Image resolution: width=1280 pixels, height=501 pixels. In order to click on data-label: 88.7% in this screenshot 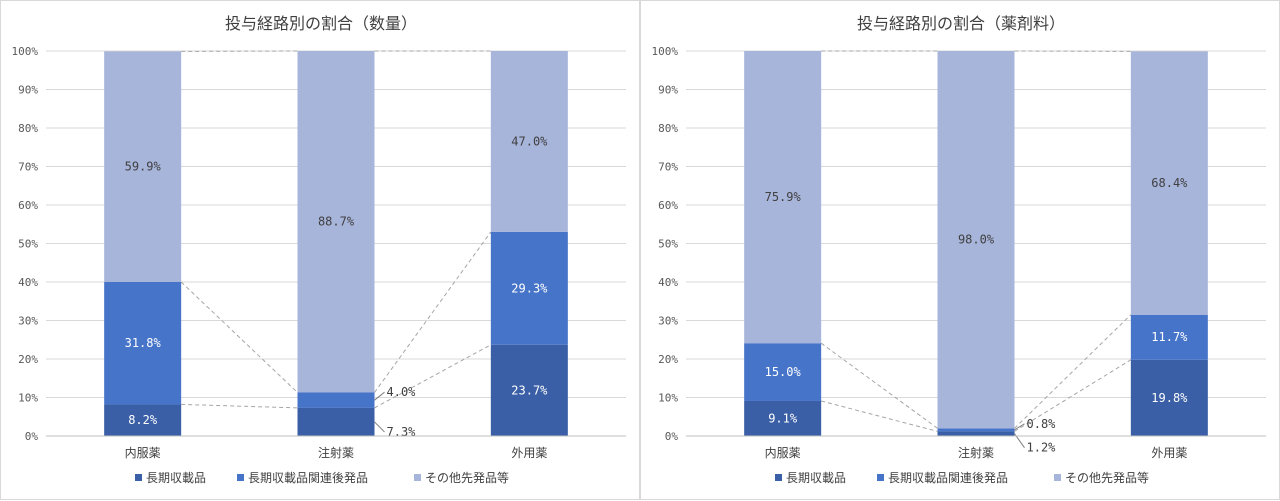, I will do `click(336, 222)`.